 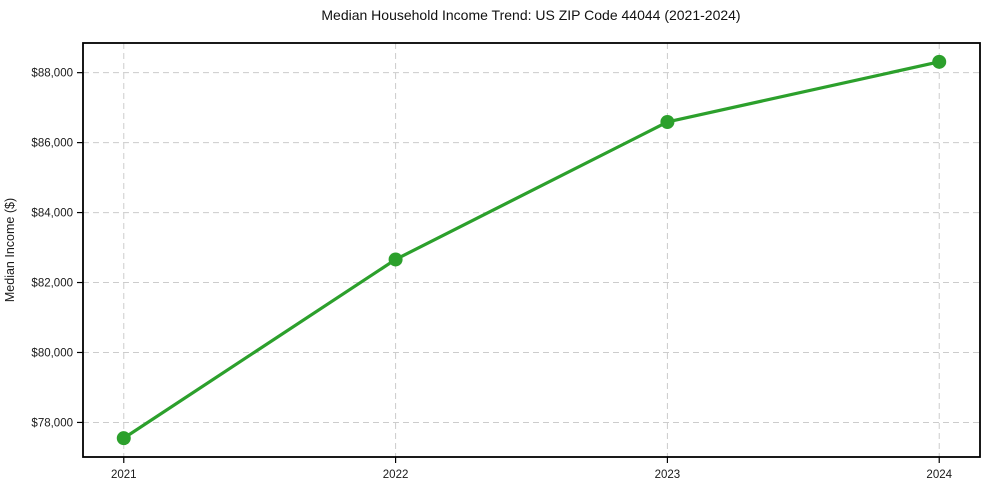 What do you see at coordinates (395, 259) in the screenshot?
I see `data-point-2022` at bounding box center [395, 259].